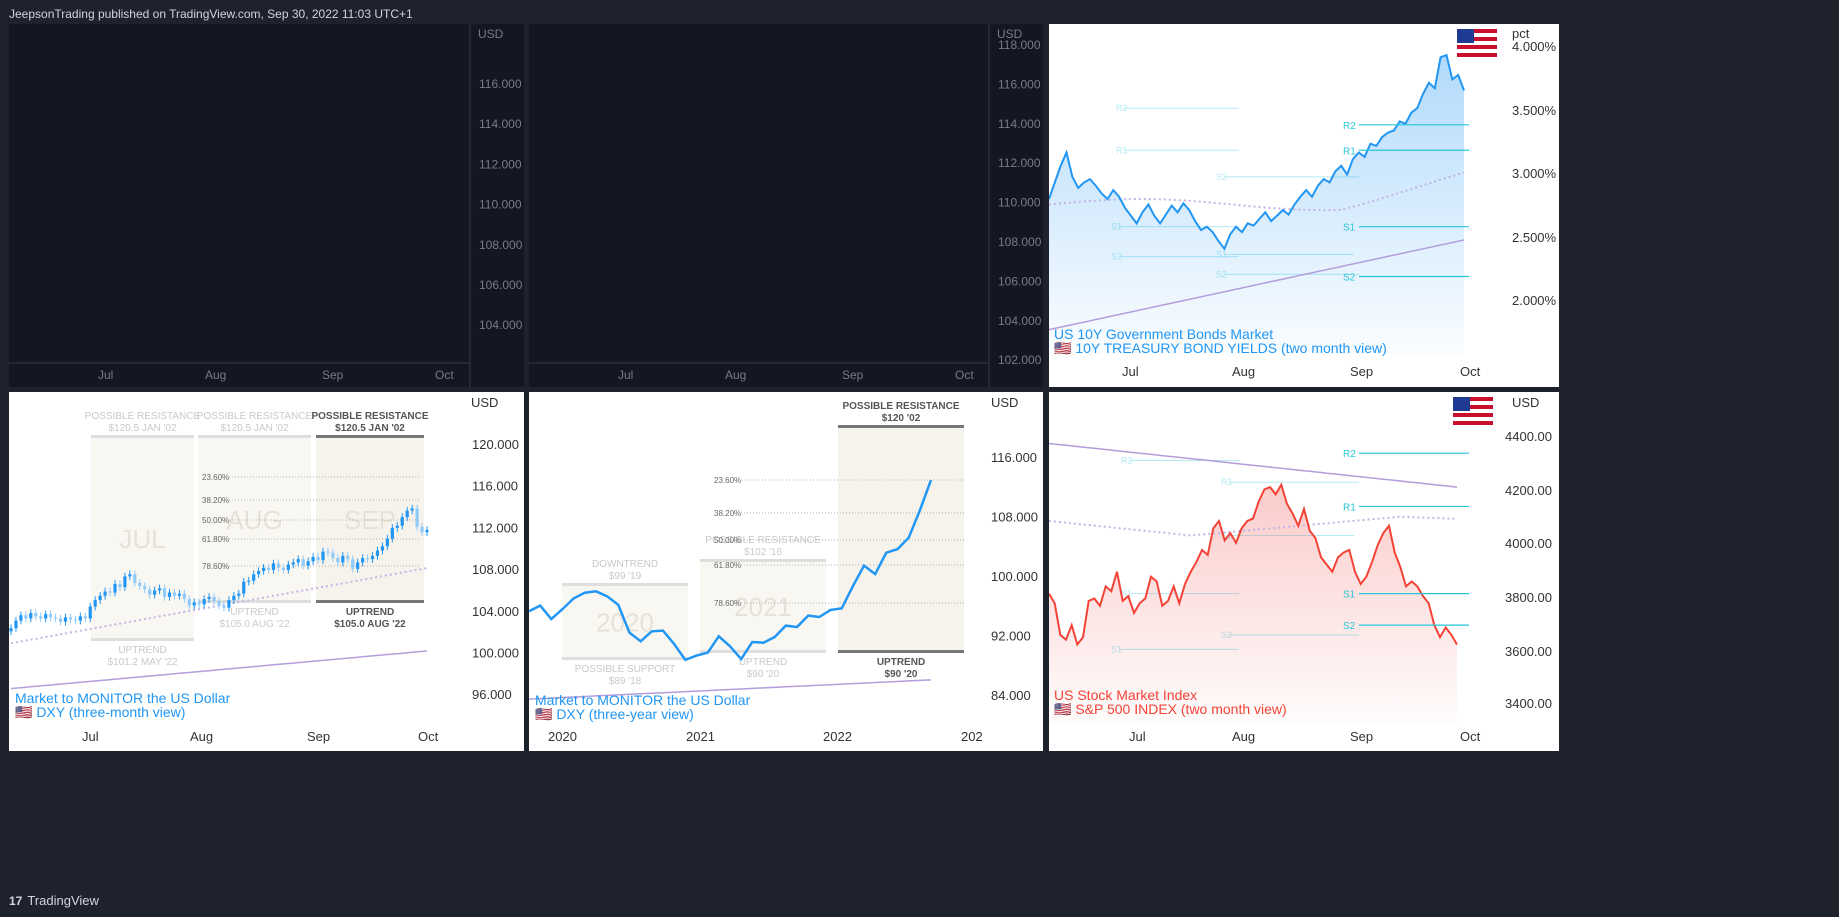 The image size is (1839, 917). Describe the element at coordinates (763, 607) in the screenshot. I see `box-watermark: 2021` at that location.